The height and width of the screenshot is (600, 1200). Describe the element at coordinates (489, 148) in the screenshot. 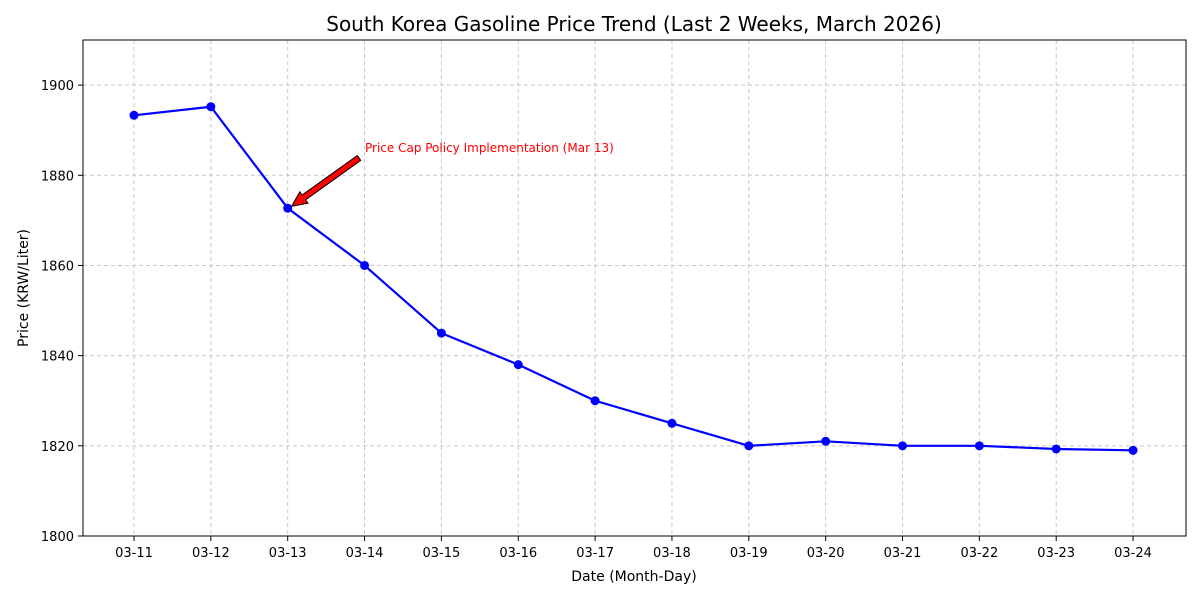

I see `annotation-text: Price Cap Policy Implementation (Mar 13)` at that location.